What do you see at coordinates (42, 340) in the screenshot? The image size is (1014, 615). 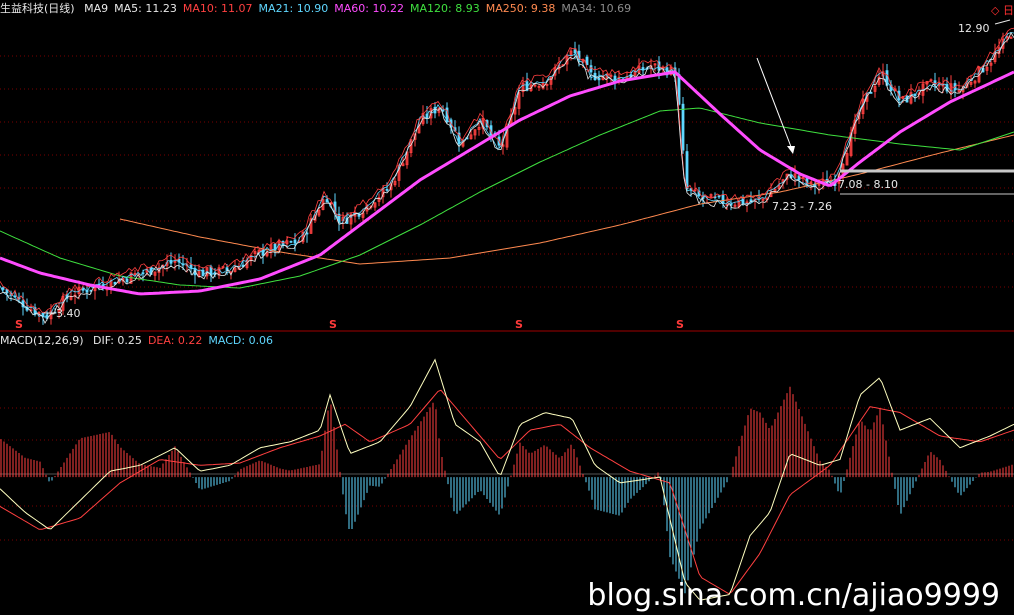 I see `macd-title: MACD(12,26,9)` at bounding box center [42, 340].